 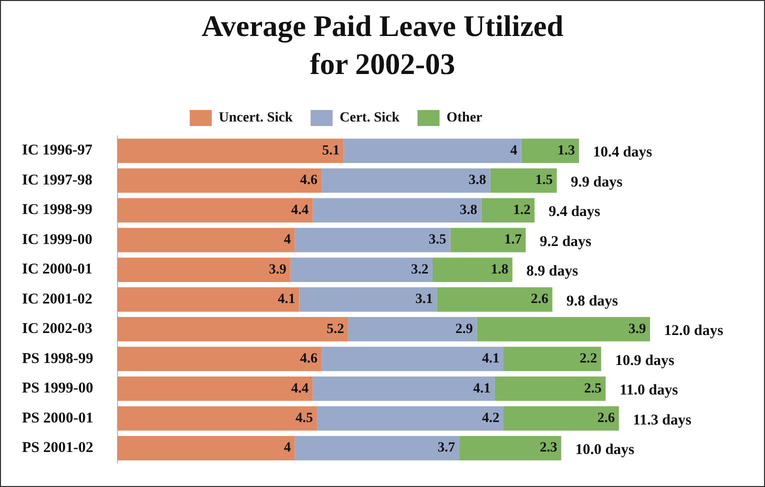 I want to click on y-tick-label: IC 2001-02, so click(x=57, y=299).